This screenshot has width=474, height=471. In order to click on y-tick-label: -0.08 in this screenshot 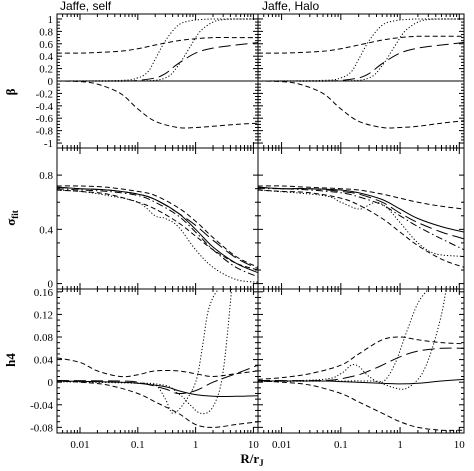, I will do `click(41, 428)`.